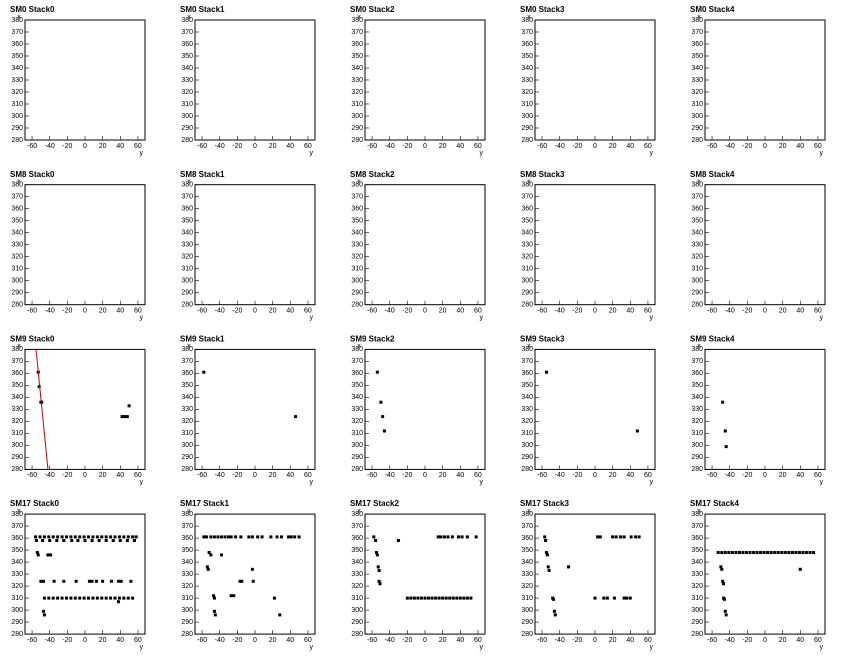 Image resolution: width=851 pixels, height=656 pixels. What do you see at coordinates (202, 9) in the screenshot?
I see `panel-title: SM0 Stack1` at bounding box center [202, 9].